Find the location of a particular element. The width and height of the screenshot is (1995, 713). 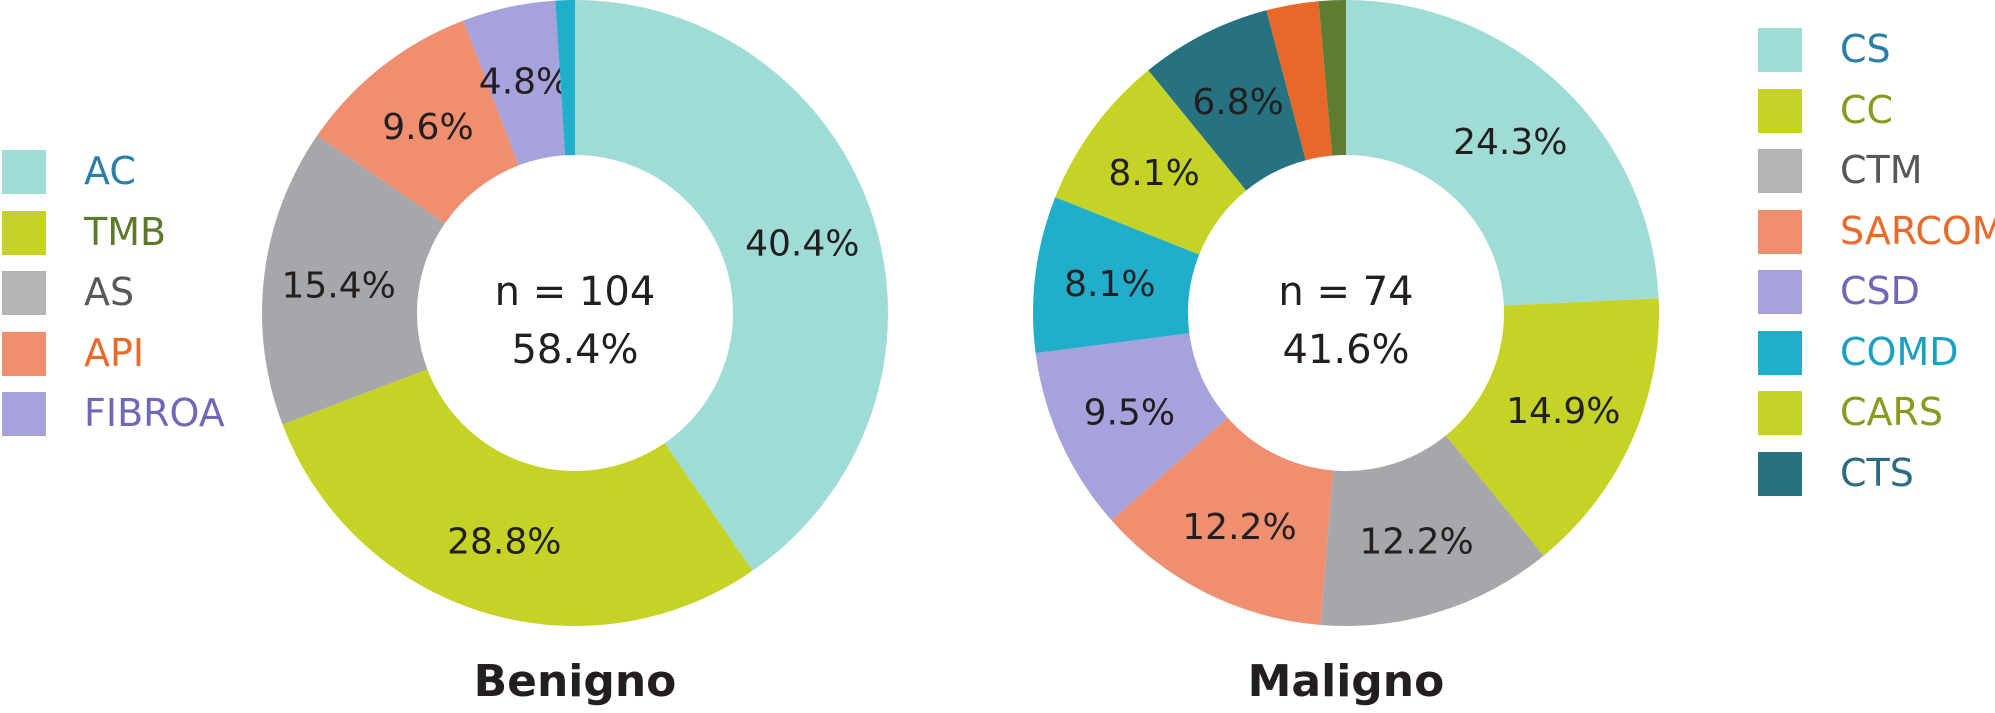

slice-label-benigno-tmb: 28.8% is located at coordinates (504, 541).